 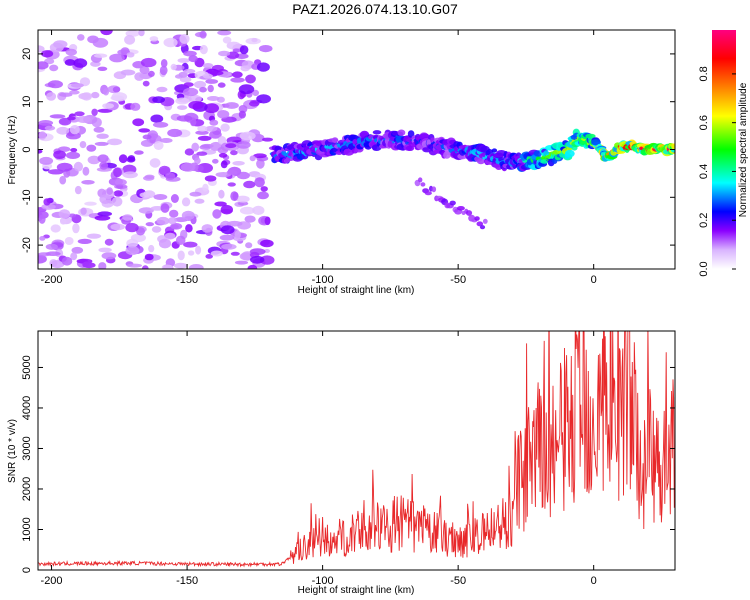 I want to click on colorbar-tick-label: 0.4, so click(x=704, y=171).